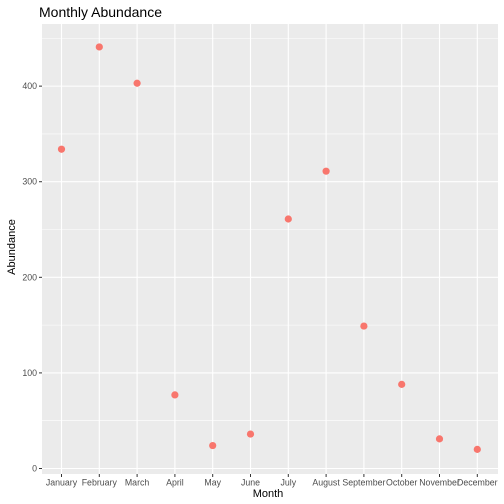  I want to click on y-axis-title: Abundance, so click(12, 247).